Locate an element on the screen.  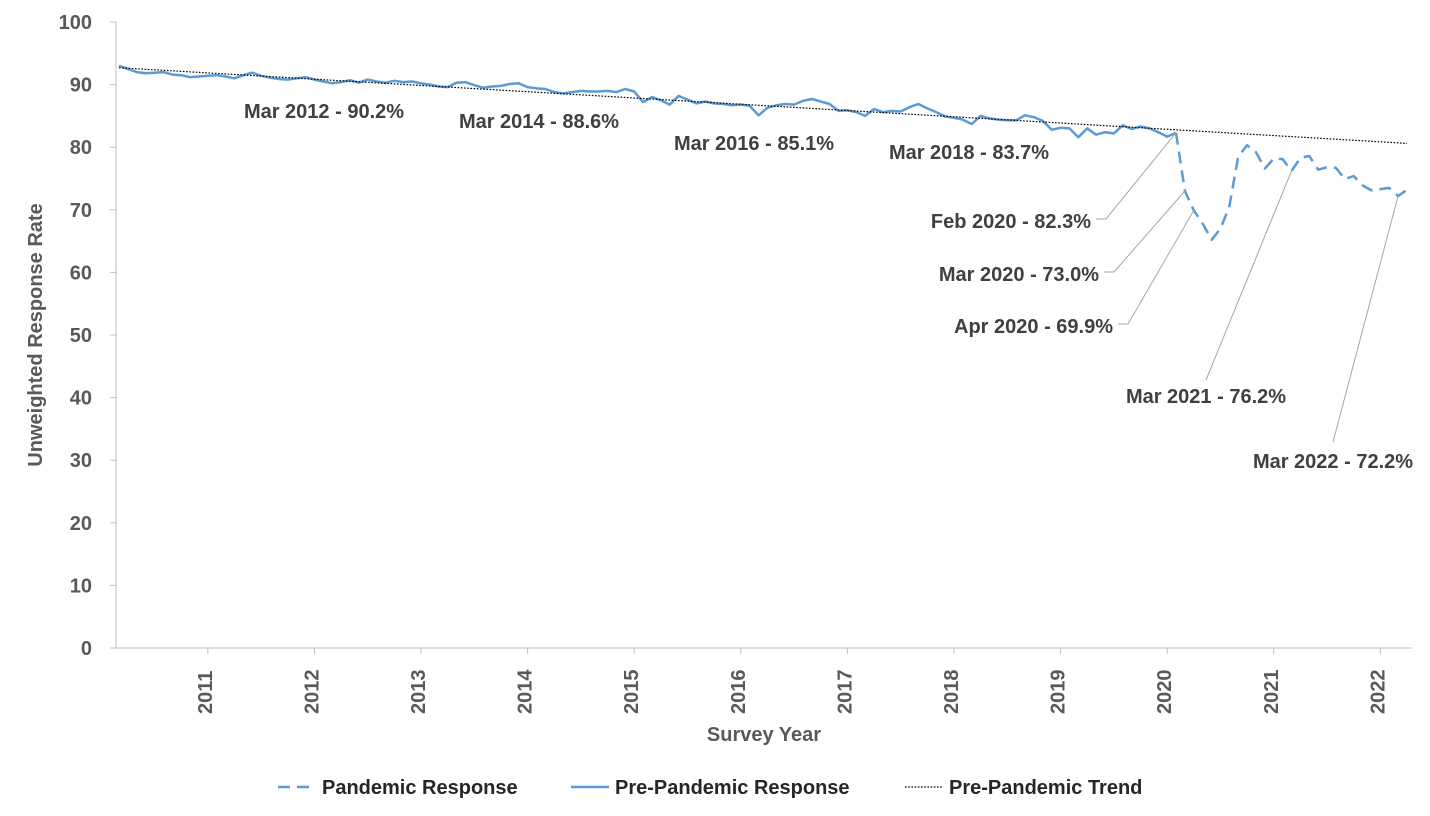
series-line-pandemic-response is located at coordinates (1291, 187).